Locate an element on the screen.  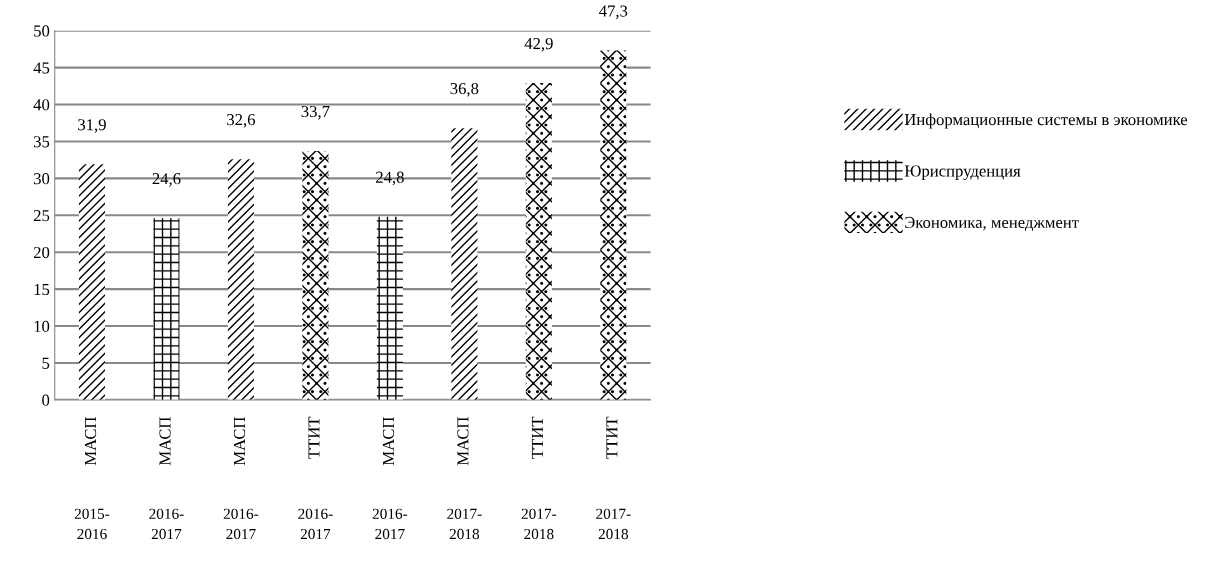
category-label: МАСП 2017- 2018 is located at coordinates (464, 478).